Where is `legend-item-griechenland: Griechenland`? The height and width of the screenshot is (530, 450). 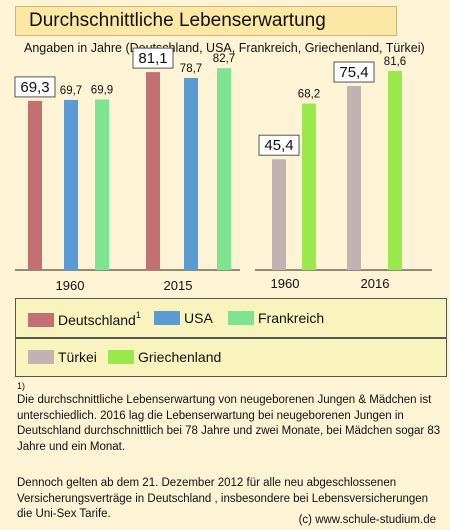
legend-item-griechenland: Griechenland is located at coordinates (164, 357).